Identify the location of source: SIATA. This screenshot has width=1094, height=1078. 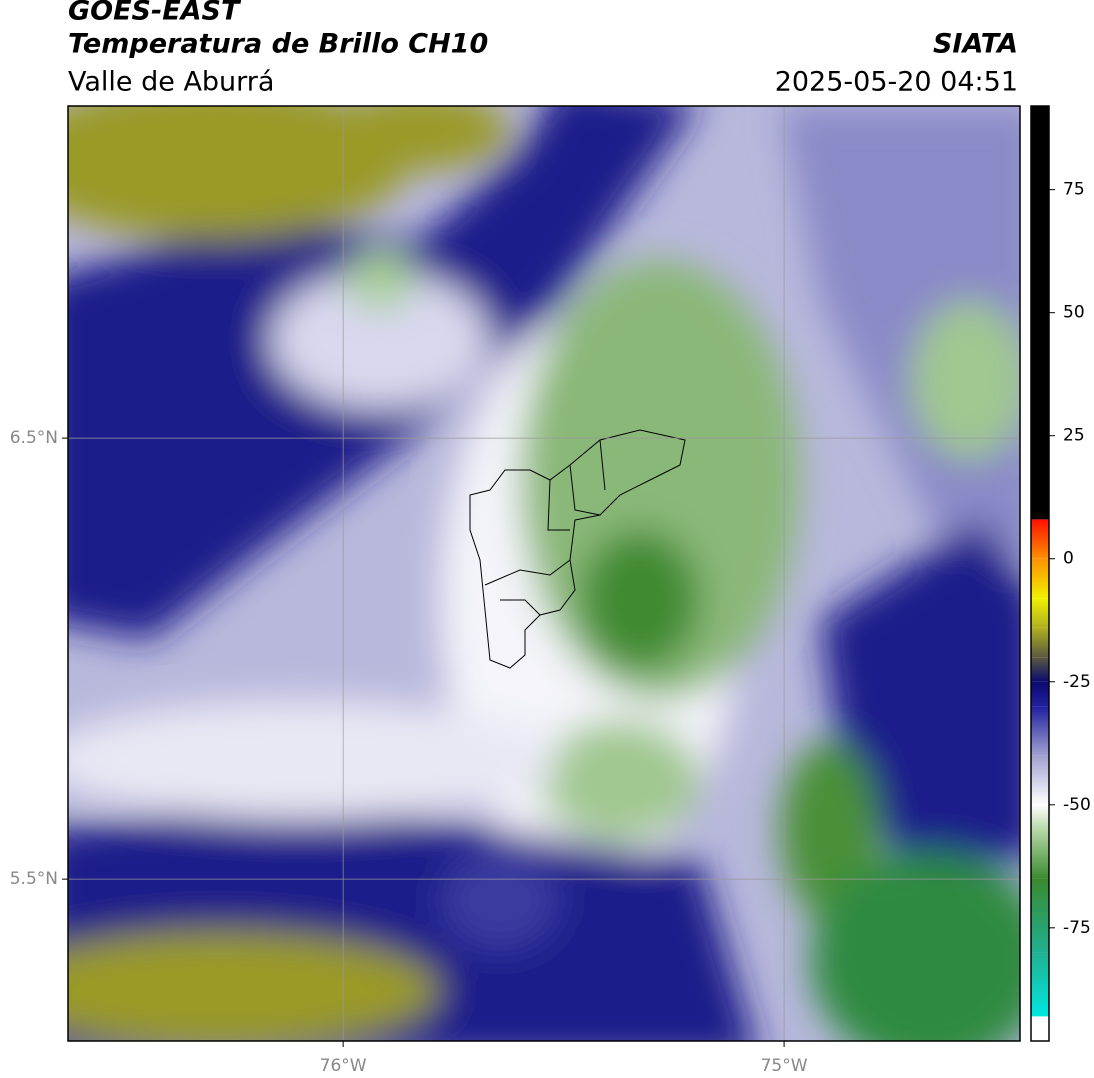
(975, 44).